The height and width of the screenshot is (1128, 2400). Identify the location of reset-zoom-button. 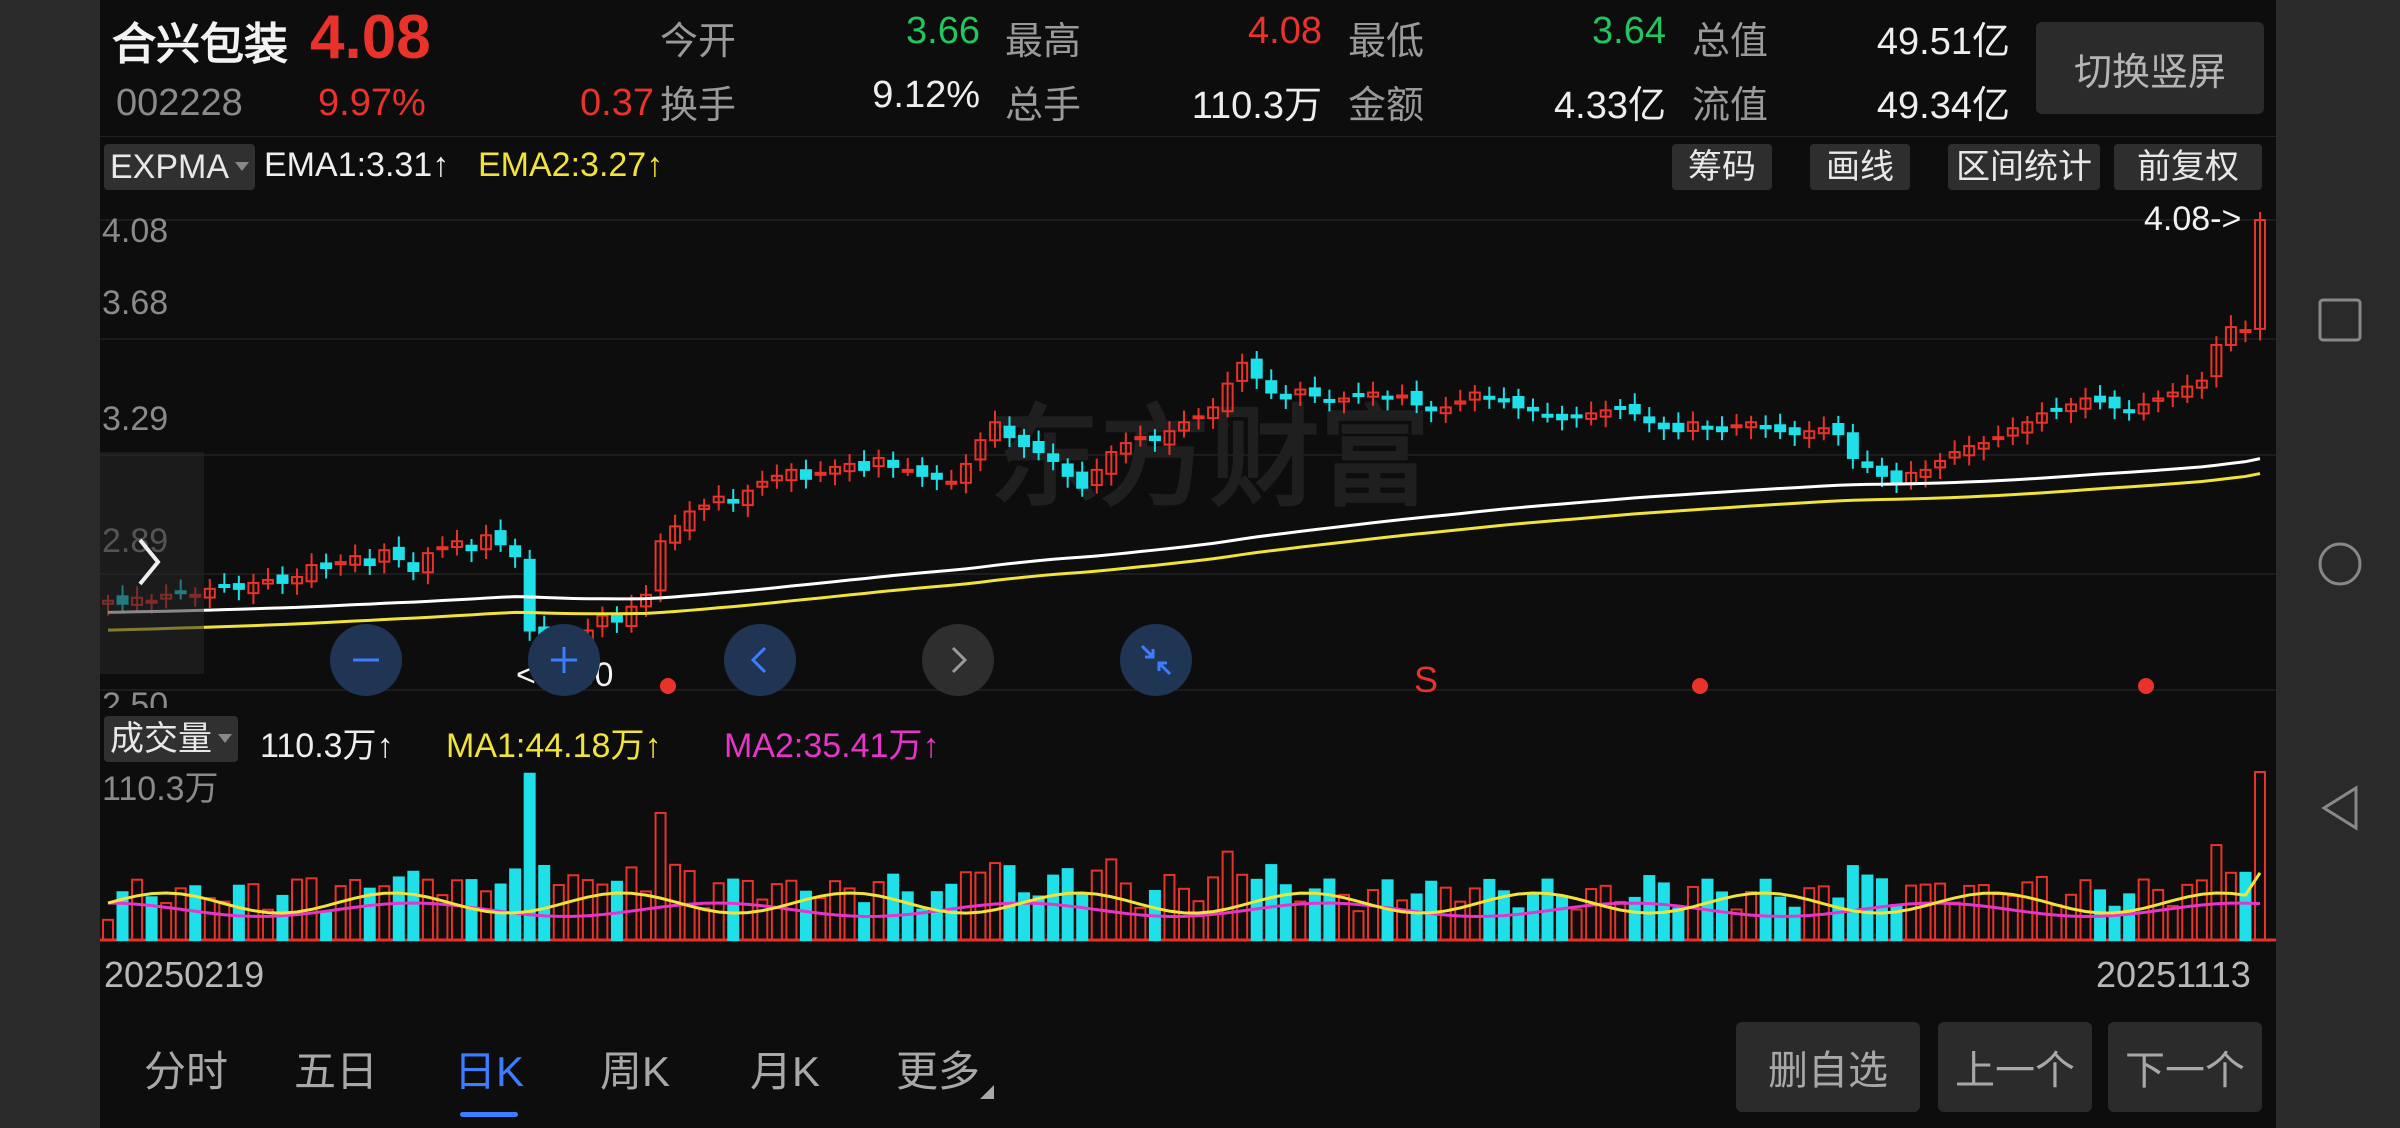
(1156, 660).